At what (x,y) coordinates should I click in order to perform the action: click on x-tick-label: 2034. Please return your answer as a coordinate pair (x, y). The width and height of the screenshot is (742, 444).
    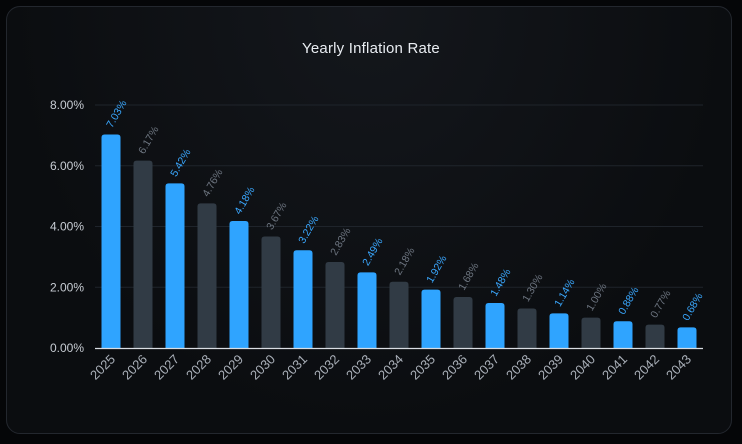
    Looking at the image, I should click on (390, 367).